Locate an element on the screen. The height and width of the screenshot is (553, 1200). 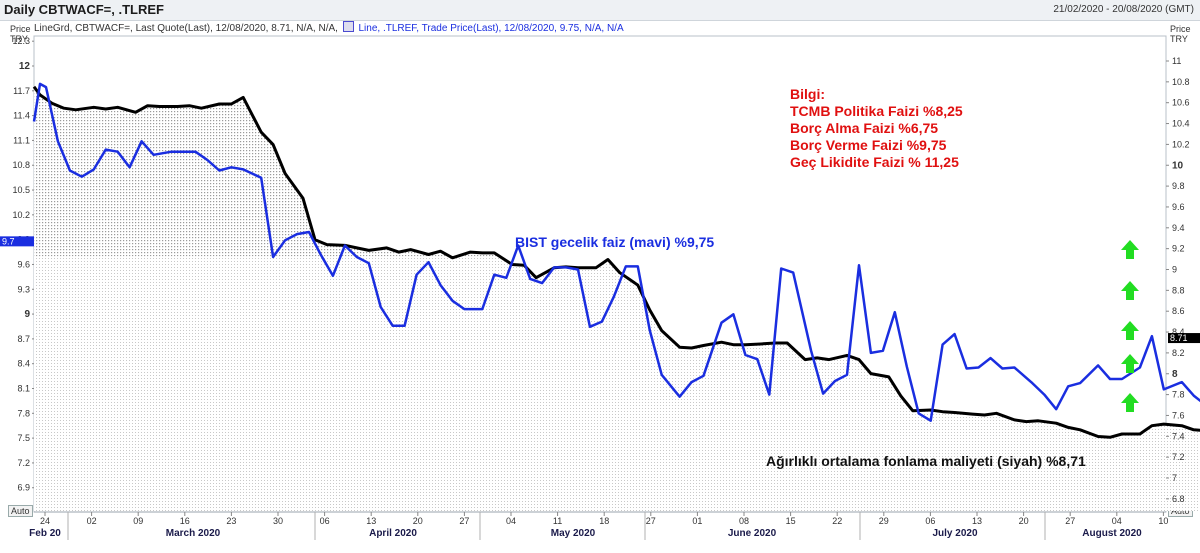
right-tick-label: 8.8 is located at coordinates (1178, 290).